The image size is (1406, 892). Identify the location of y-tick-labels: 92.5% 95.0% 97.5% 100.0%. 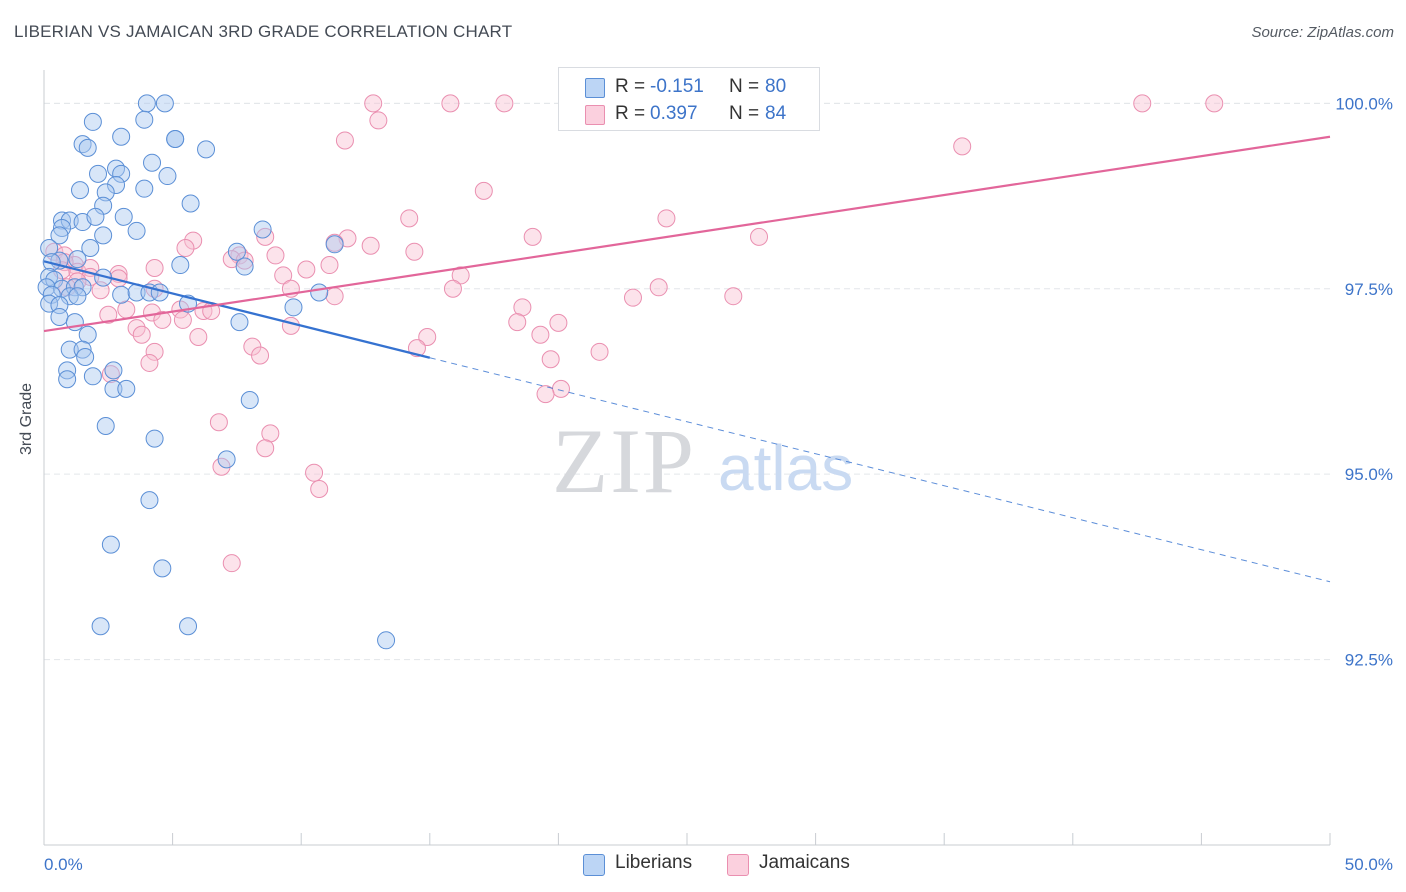
(1364, 381).